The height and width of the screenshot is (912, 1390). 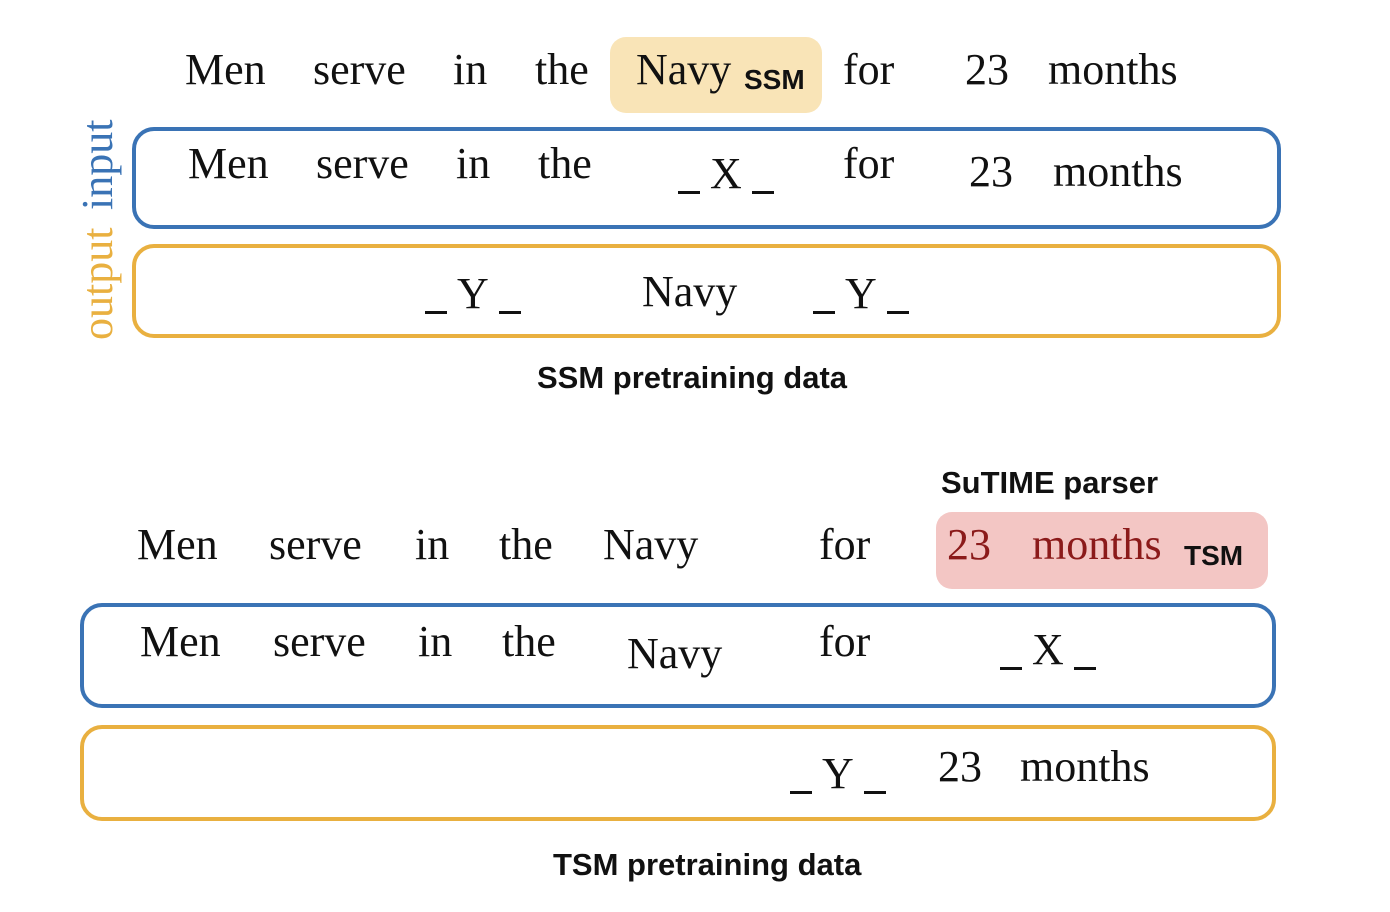 What do you see at coordinates (228, 163) in the screenshot?
I see `ssm-input-word: Men` at bounding box center [228, 163].